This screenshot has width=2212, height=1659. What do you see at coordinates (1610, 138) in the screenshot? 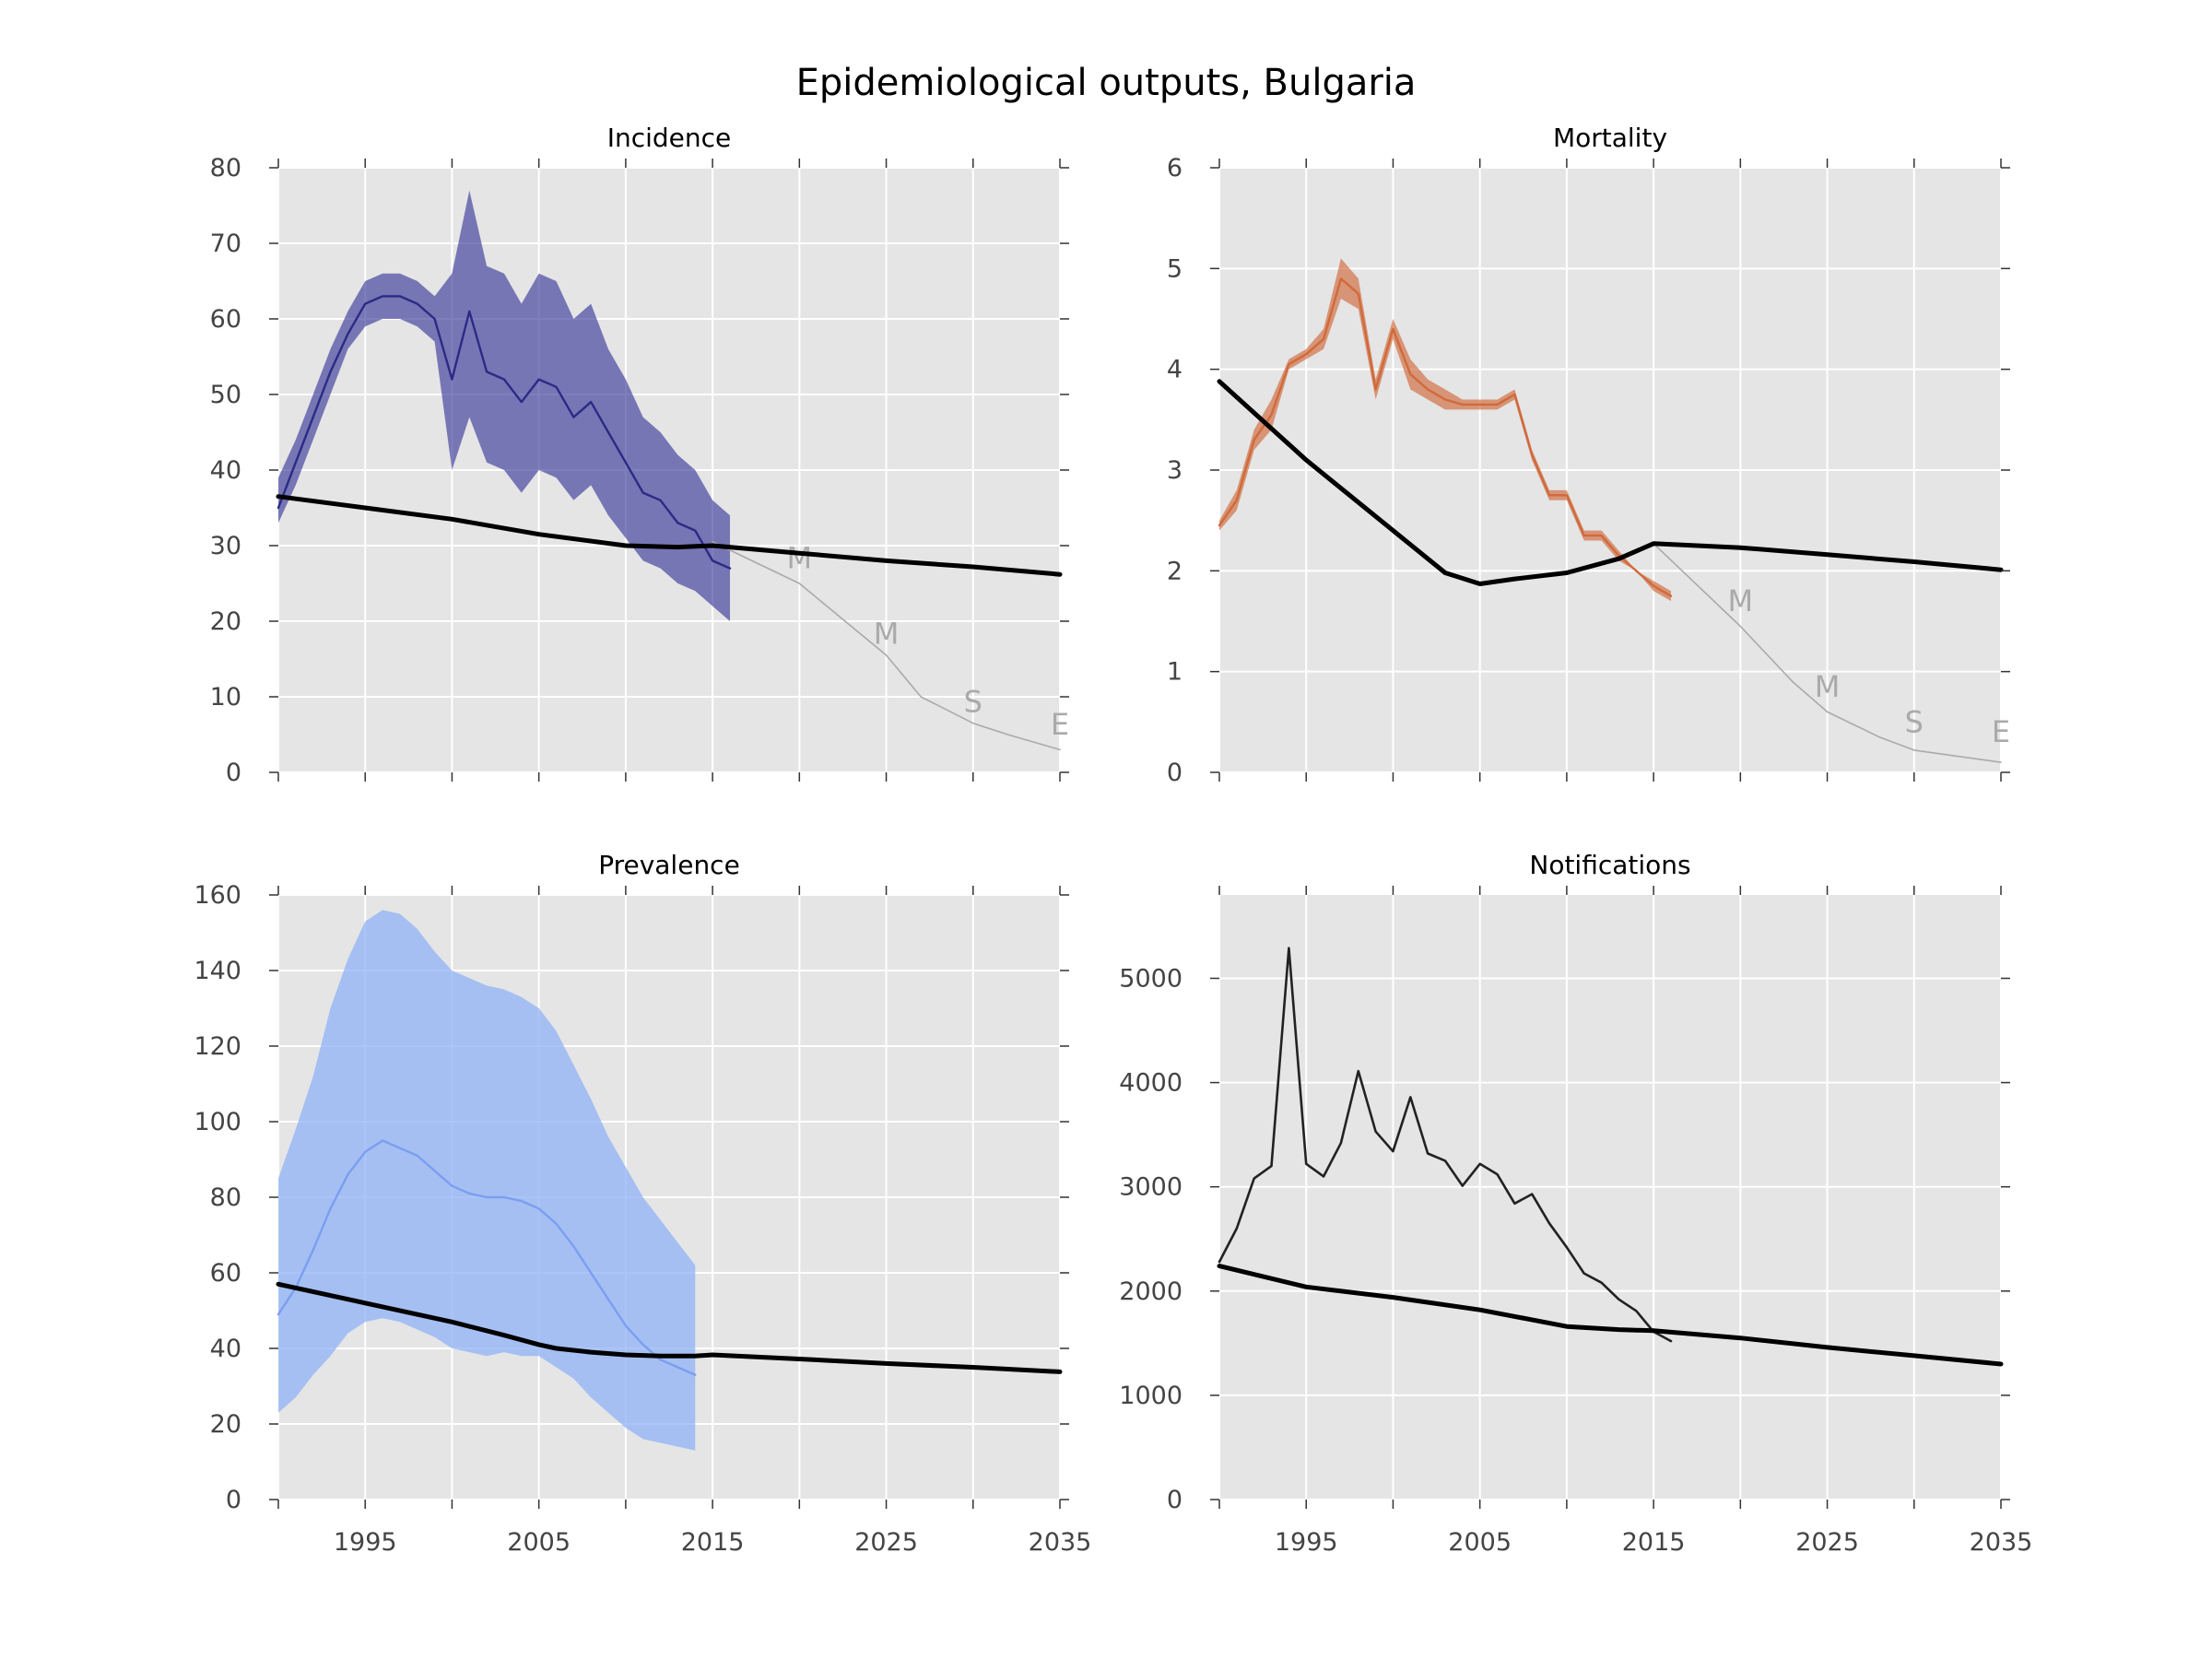
I see `panel-title: Mortality` at bounding box center [1610, 138].